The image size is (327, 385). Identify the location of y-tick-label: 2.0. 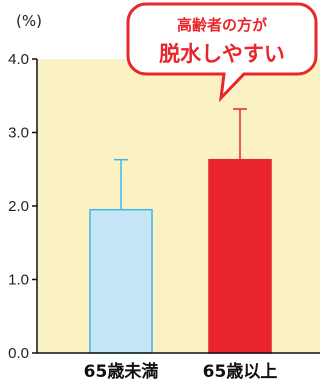
(18, 206).